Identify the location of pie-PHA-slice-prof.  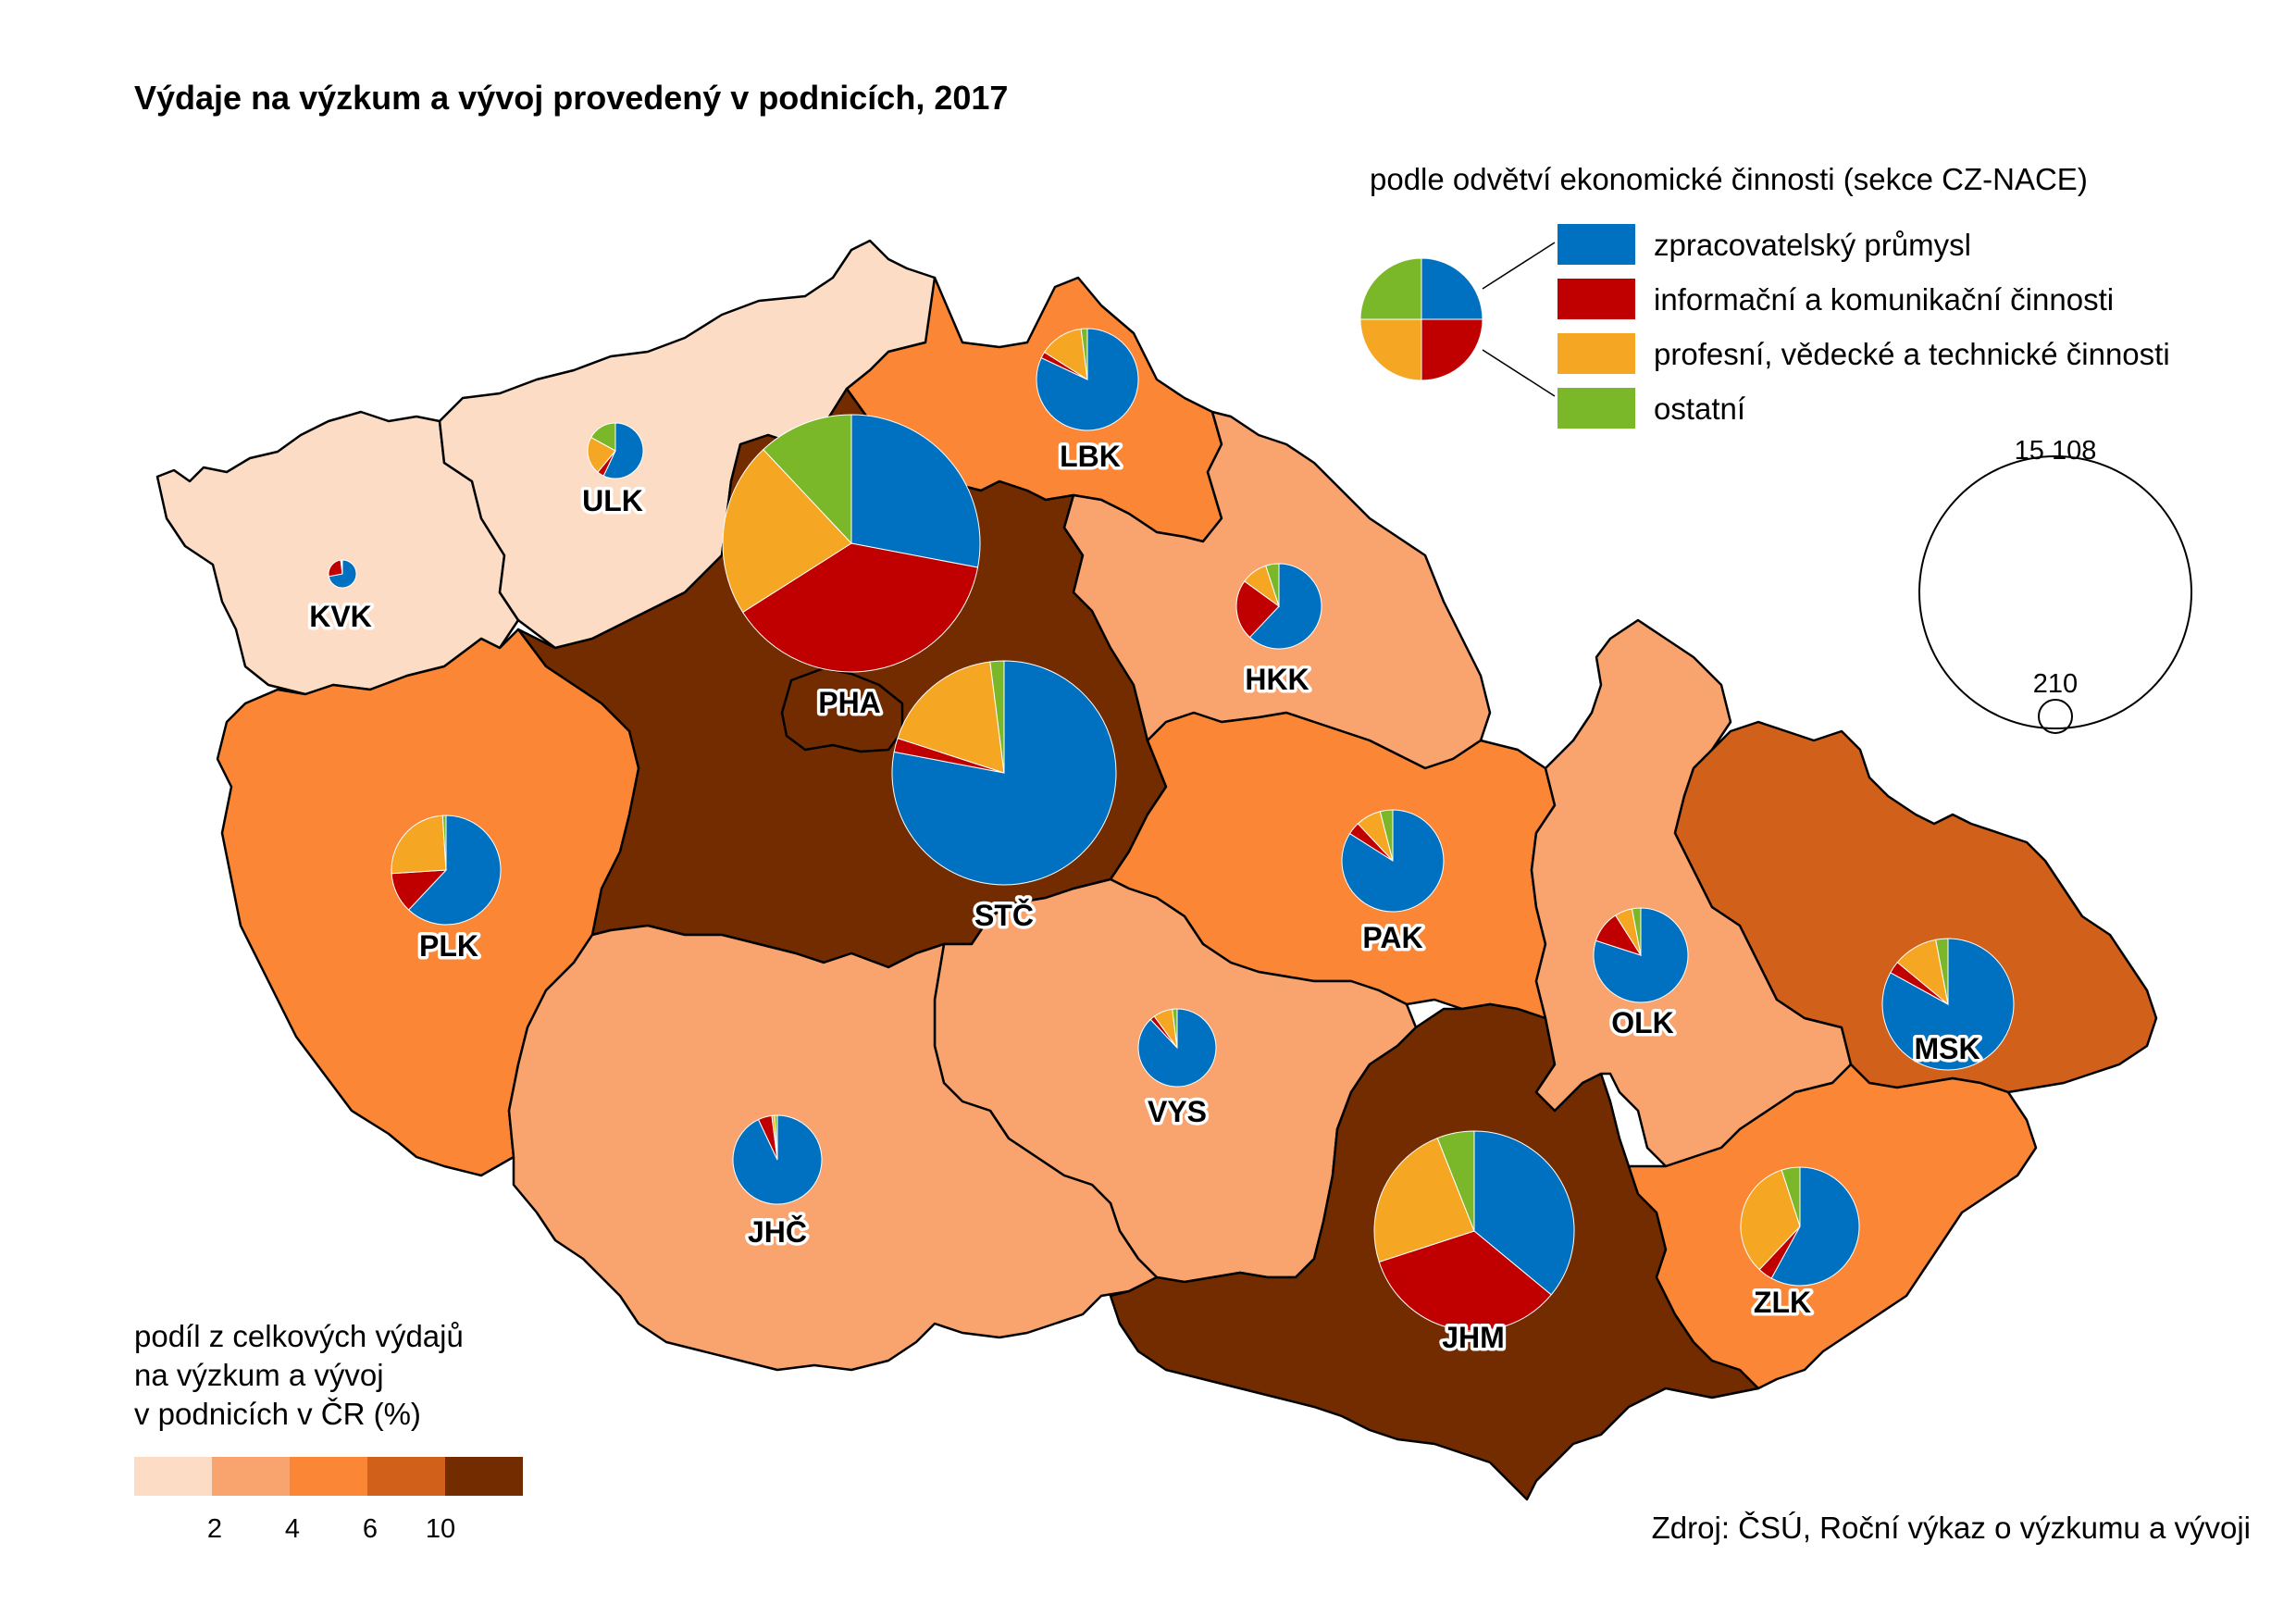
(787, 531).